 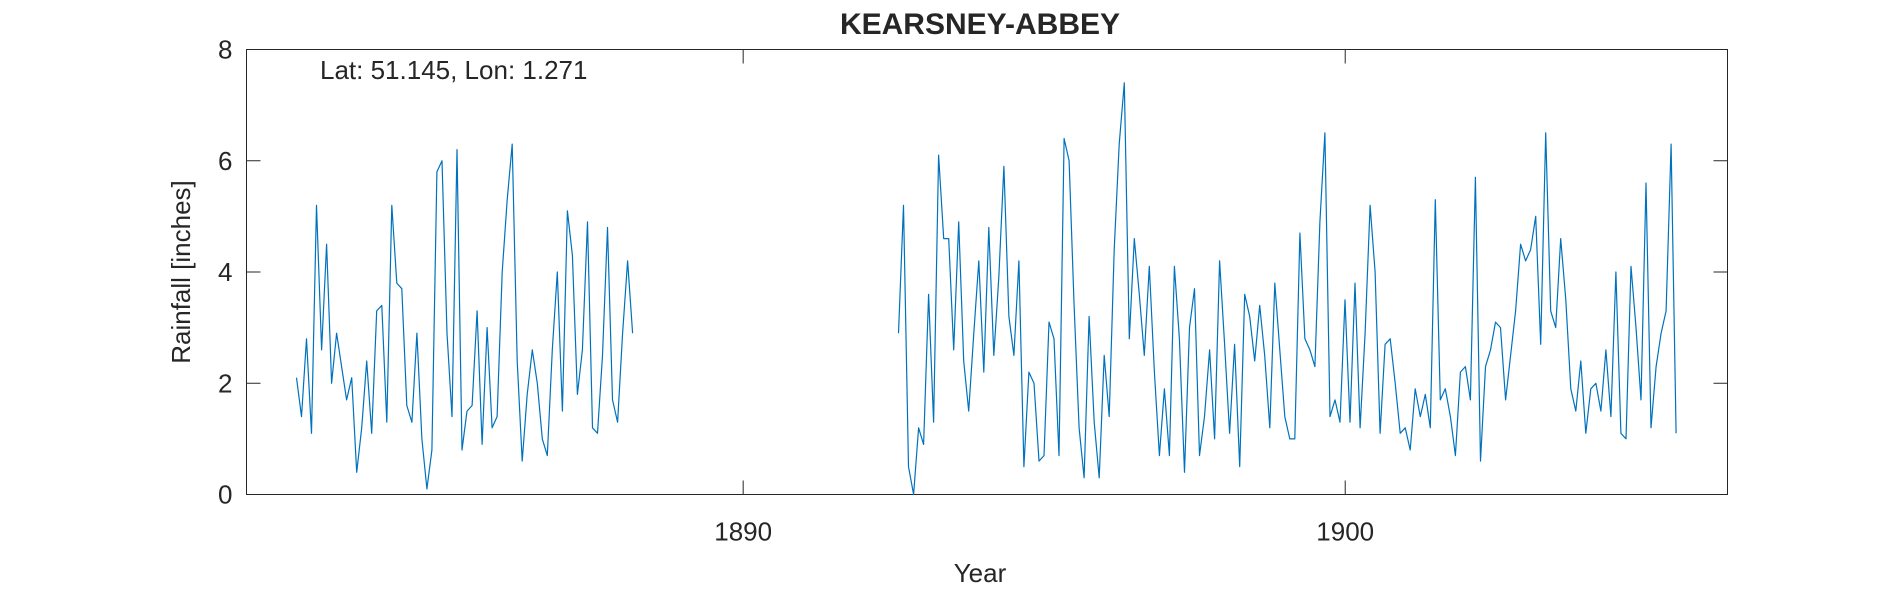 What do you see at coordinates (225, 383) in the screenshot?
I see `y-tick-label: 2` at bounding box center [225, 383].